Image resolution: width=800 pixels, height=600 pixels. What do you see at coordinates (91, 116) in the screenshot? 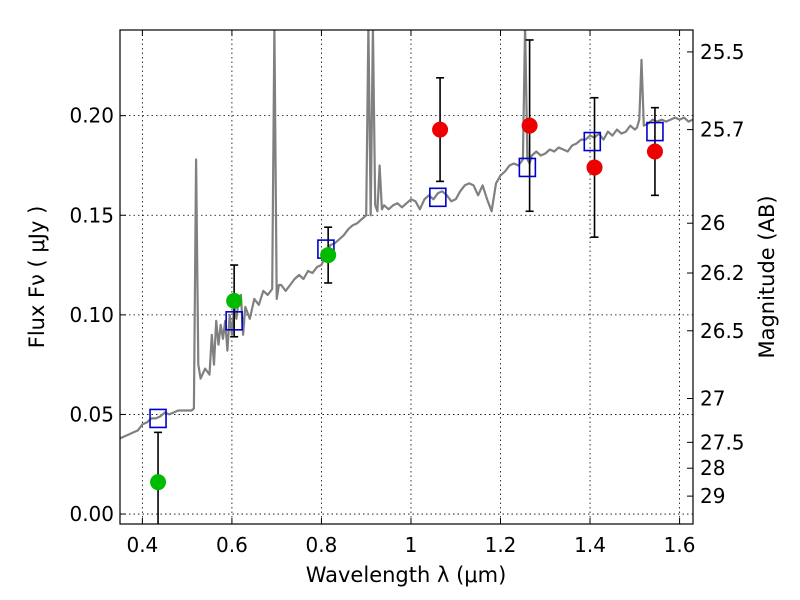
I see `y-tick-label: 0.20` at bounding box center [91, 116].